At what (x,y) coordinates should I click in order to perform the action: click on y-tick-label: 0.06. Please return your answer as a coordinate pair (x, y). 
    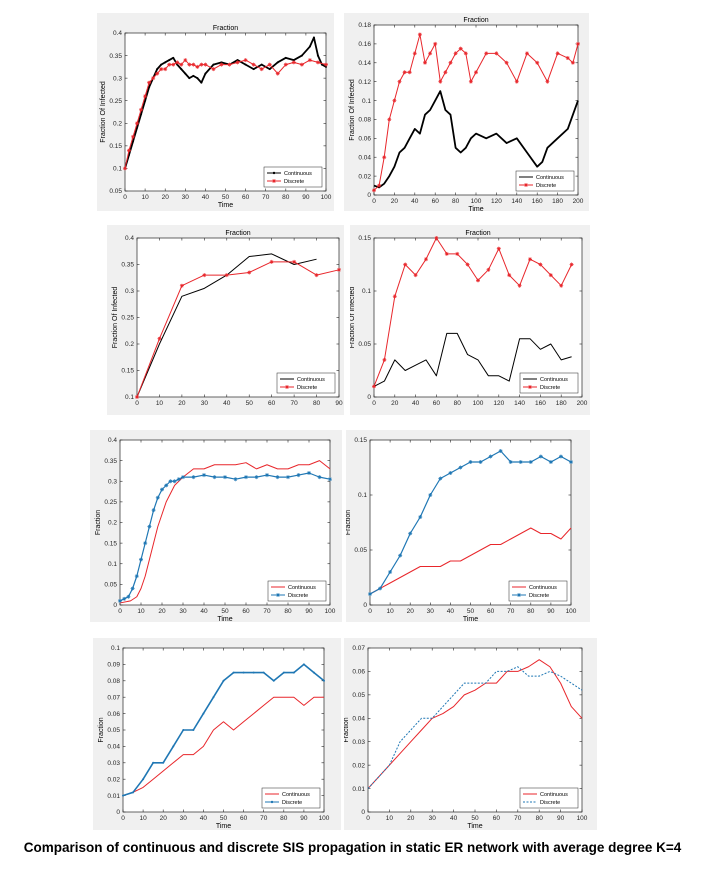
    Looking at the image, I should click on (358, 672).